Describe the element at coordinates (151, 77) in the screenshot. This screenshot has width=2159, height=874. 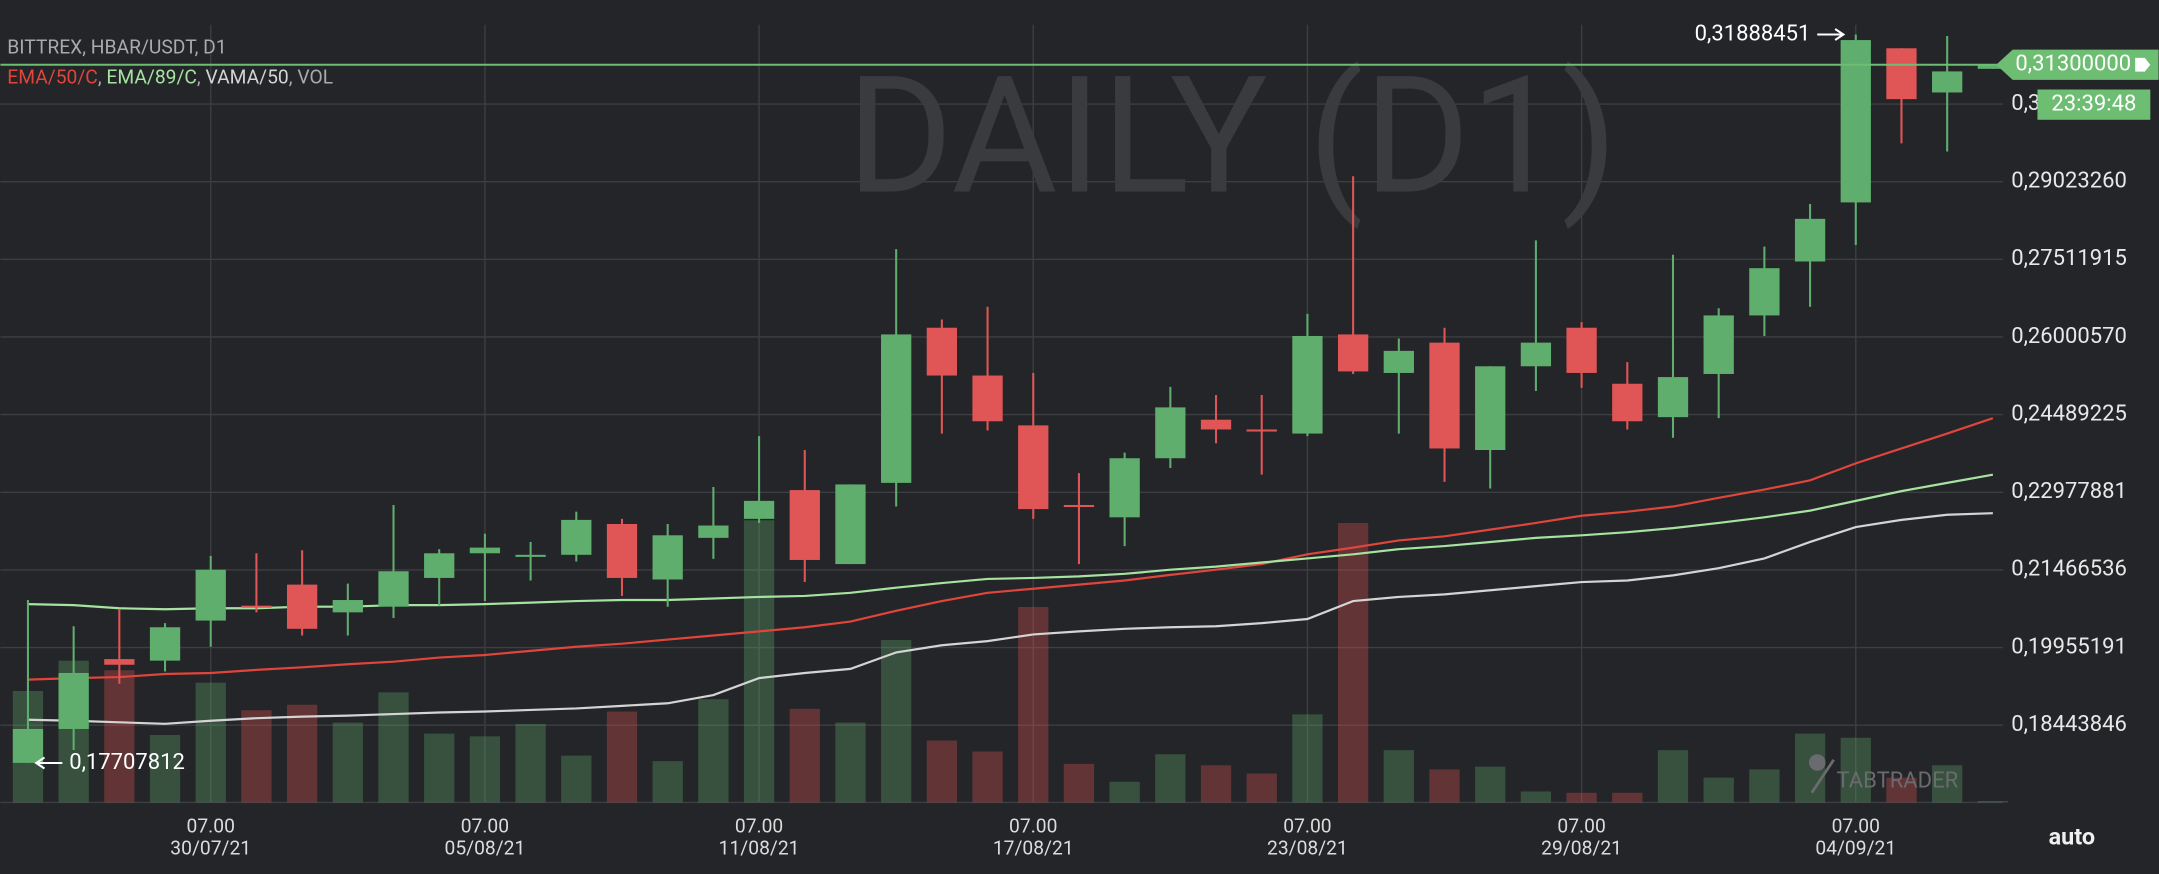
I see `legend-entry: EMA/89/C` at that location.